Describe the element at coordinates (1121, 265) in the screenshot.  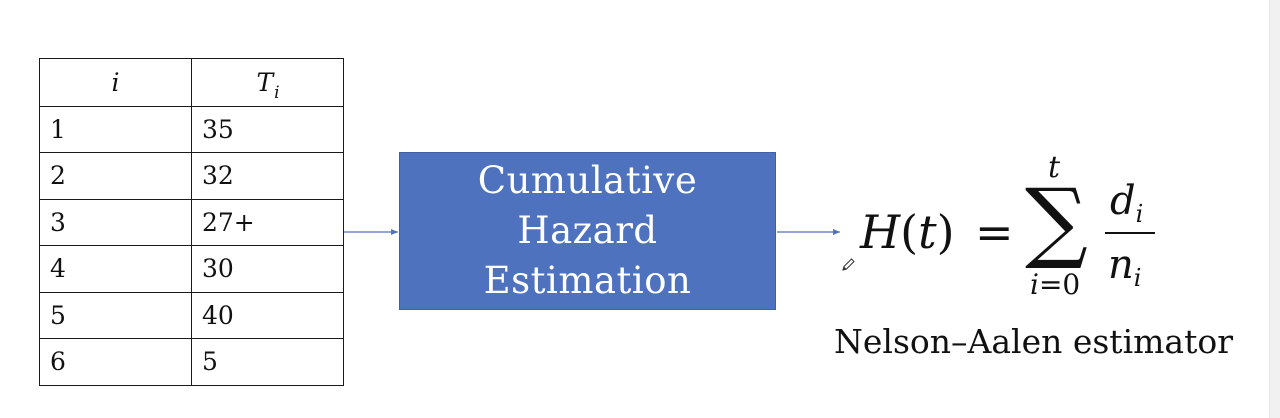
I see `denominator-symbol: n` at that location.